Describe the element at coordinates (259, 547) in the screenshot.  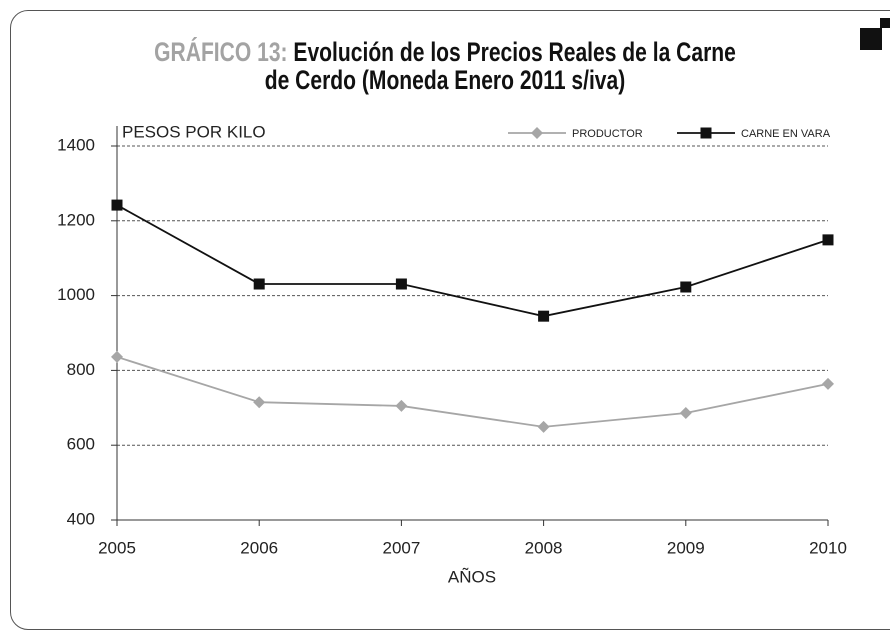
I see `x-tick-label: 2006` at that location.